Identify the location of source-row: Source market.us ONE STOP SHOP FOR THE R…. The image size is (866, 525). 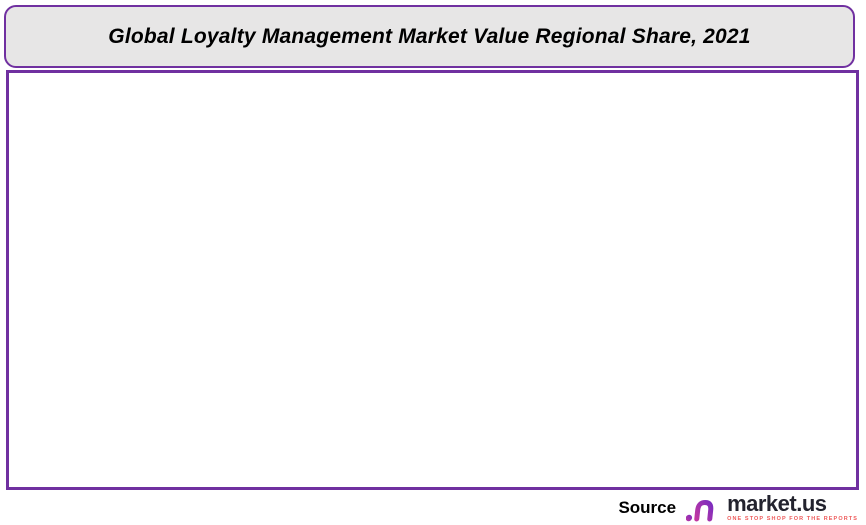
(429, 508).